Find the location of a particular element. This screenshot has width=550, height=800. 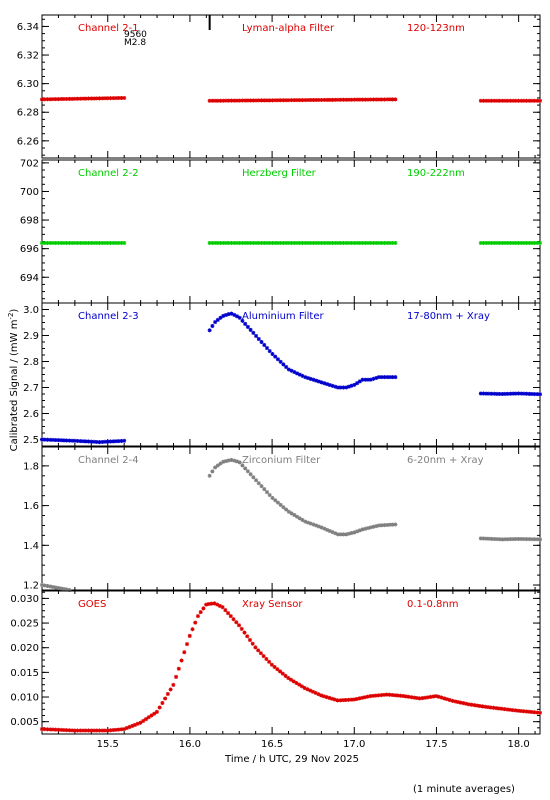

panel-label: Aluminium Filter is located at coordinates (283, 316).